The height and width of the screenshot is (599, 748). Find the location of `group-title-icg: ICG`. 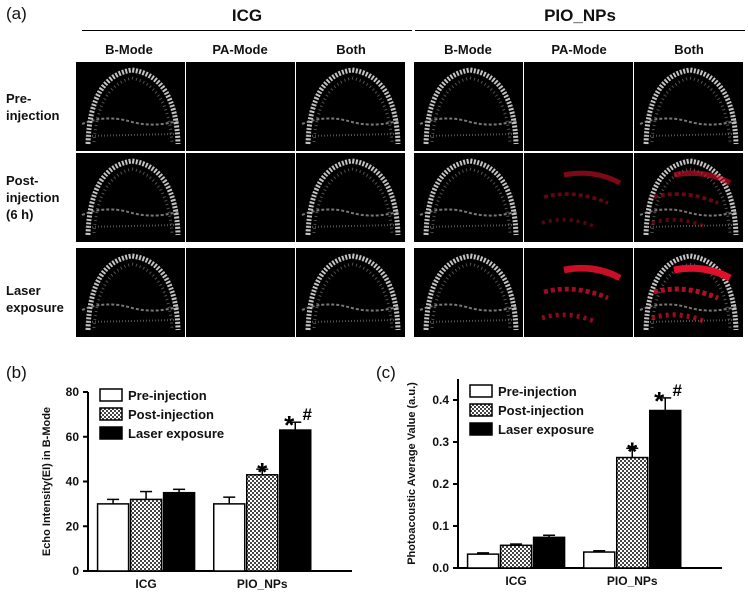

group-title-icg: ICG is located at coordinates (247, 15).